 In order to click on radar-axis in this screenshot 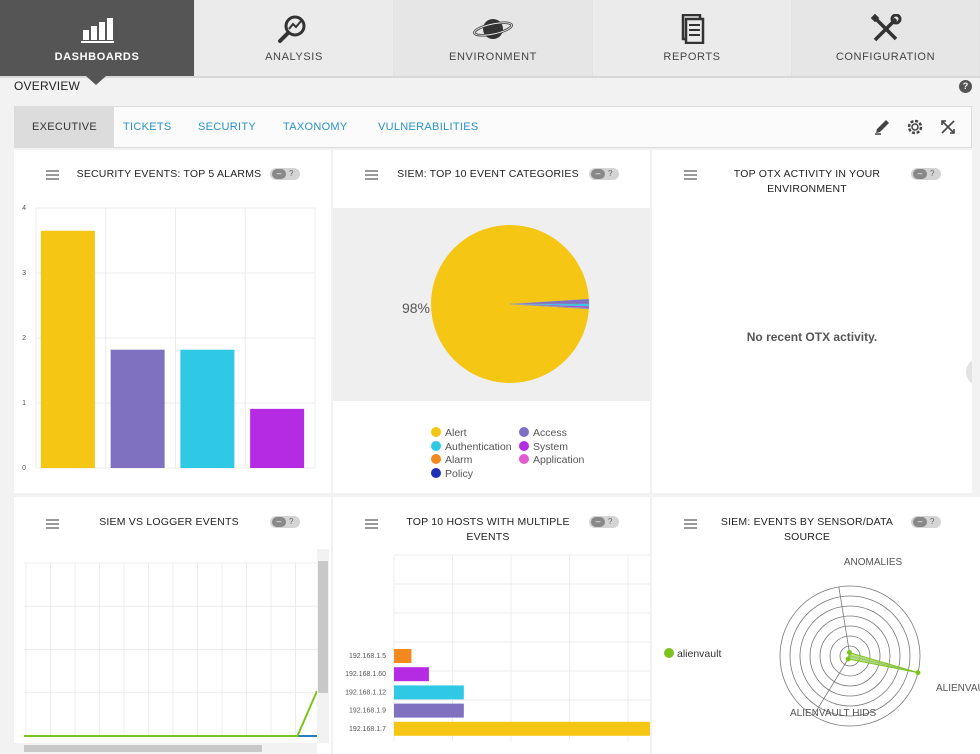, I will do `click(844, 621)`.